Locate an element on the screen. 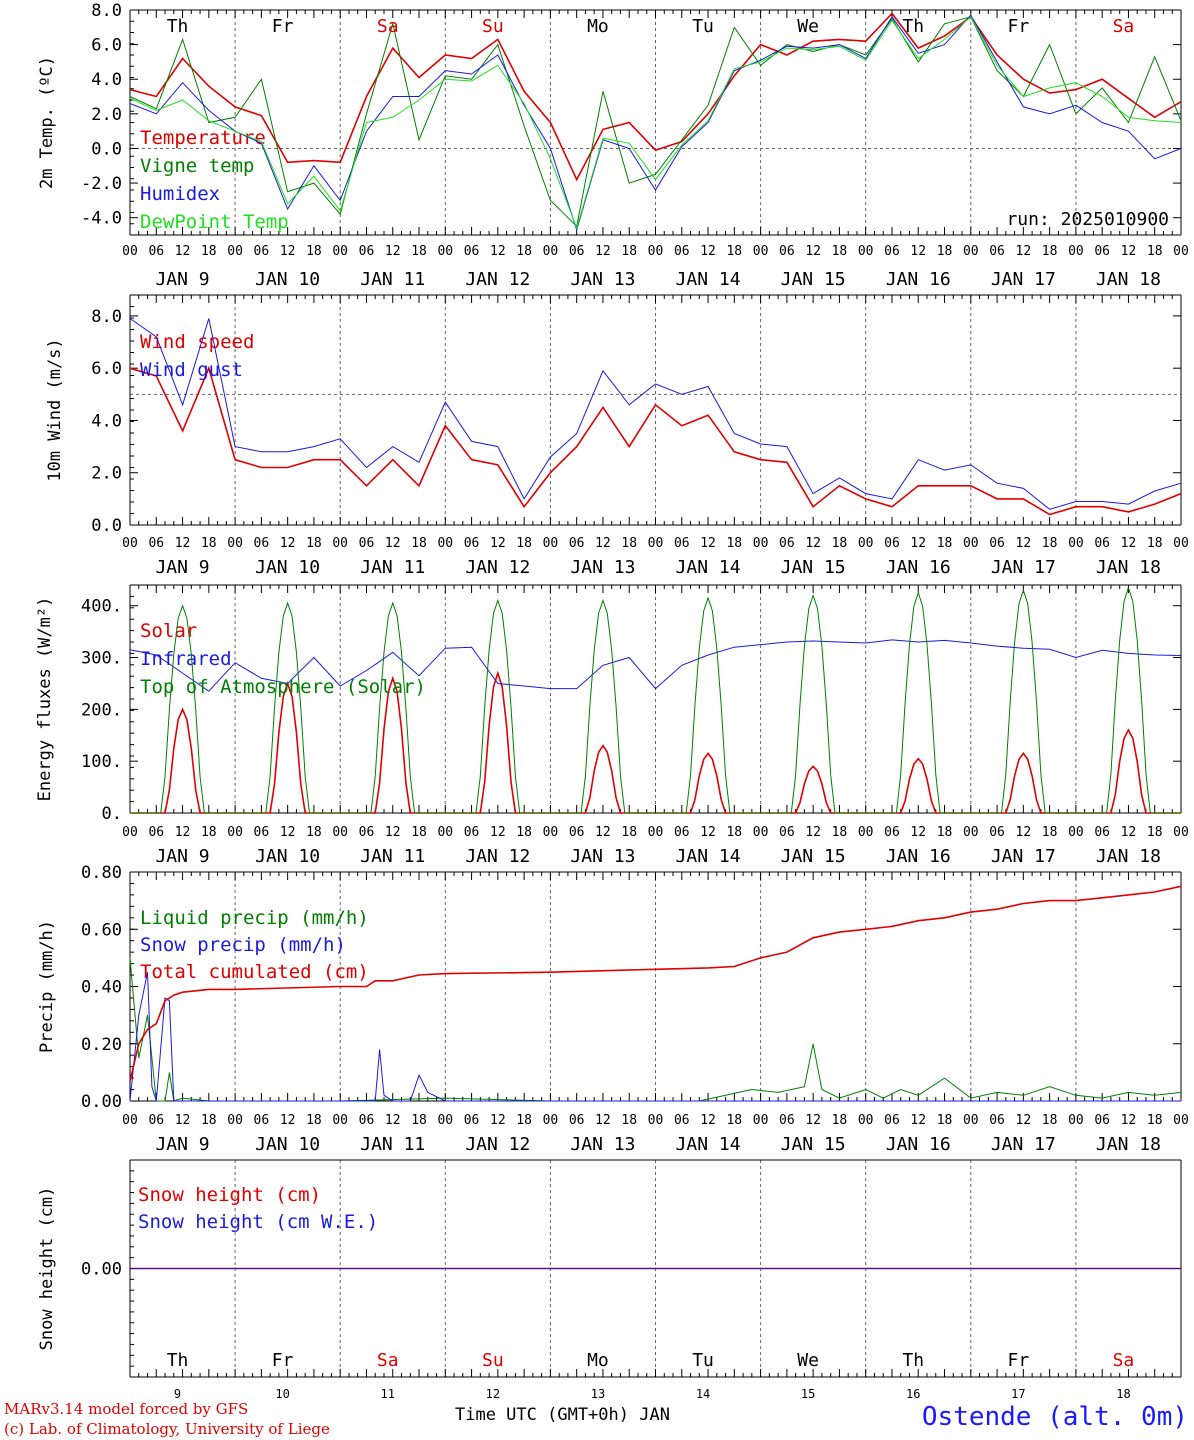  y-axis-title: 10m Wind (m/s) is located at coordinates (55, 409).